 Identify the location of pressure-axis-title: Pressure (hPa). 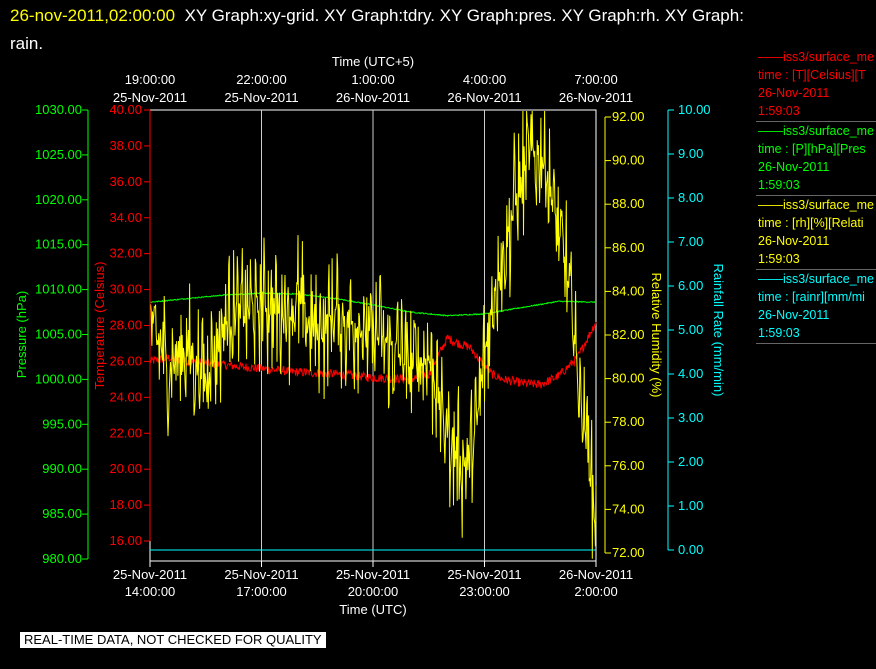
(21, 334).